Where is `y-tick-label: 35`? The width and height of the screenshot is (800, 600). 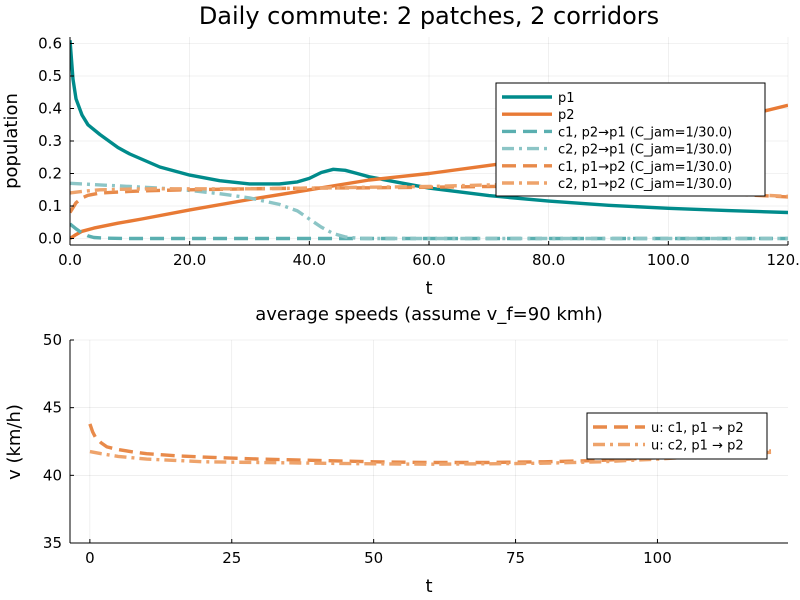
y-tick-label: 35 is located at coordinates (52, 543).